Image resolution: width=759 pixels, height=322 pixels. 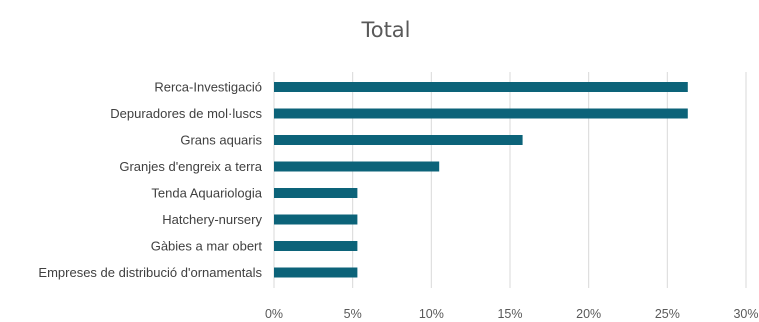 I want to click on x-tick-label: 10%, so click(x=431, y=314).